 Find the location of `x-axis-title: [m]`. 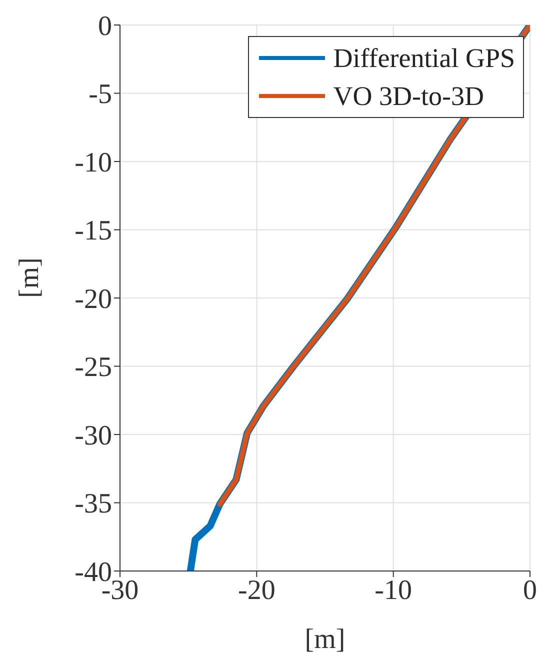

x-axis-title: [m] is located at coordinates (325, 639).